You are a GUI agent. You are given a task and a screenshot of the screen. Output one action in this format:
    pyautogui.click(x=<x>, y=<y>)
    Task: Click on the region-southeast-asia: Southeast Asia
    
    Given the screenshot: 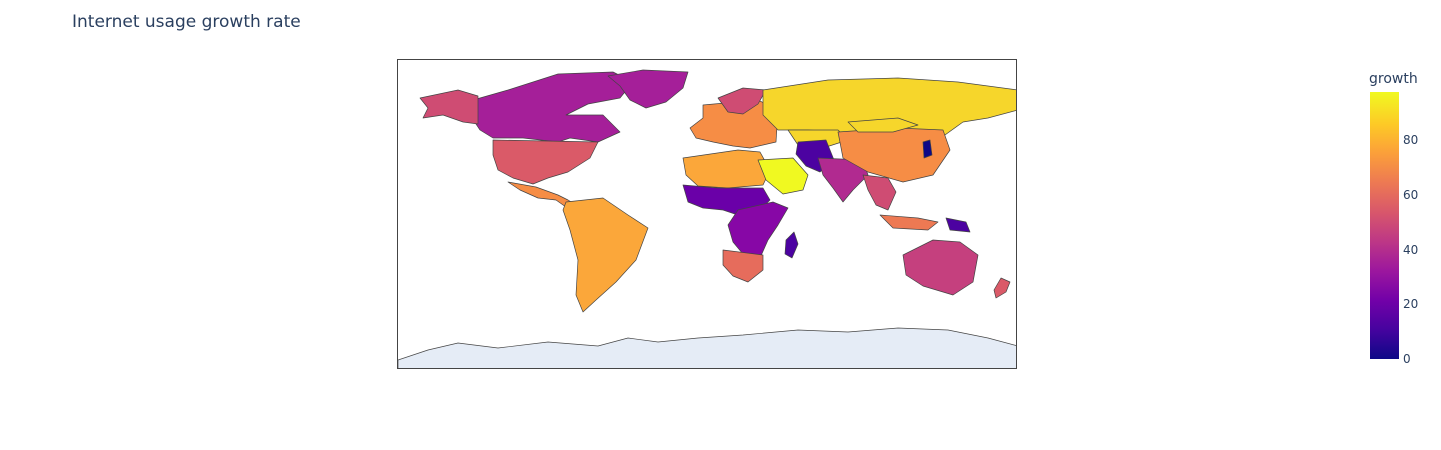 What is the action you would take?
    pyautogui.click(x=879, y=192)
    